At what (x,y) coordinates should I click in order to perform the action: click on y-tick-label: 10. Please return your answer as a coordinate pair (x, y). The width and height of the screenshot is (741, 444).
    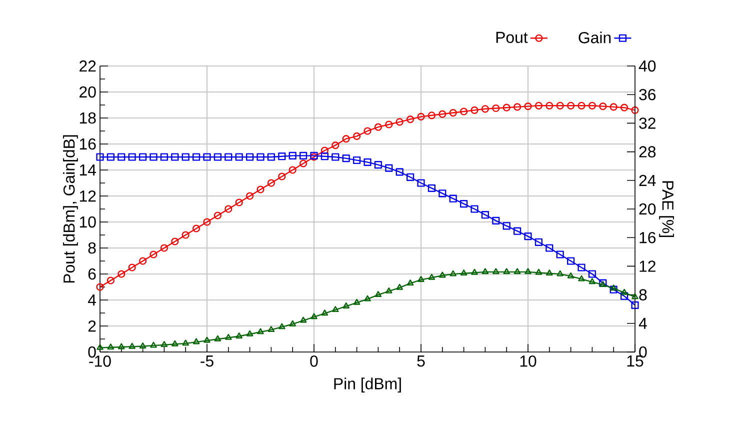
    Looking at the image, I should click on (88, 222).